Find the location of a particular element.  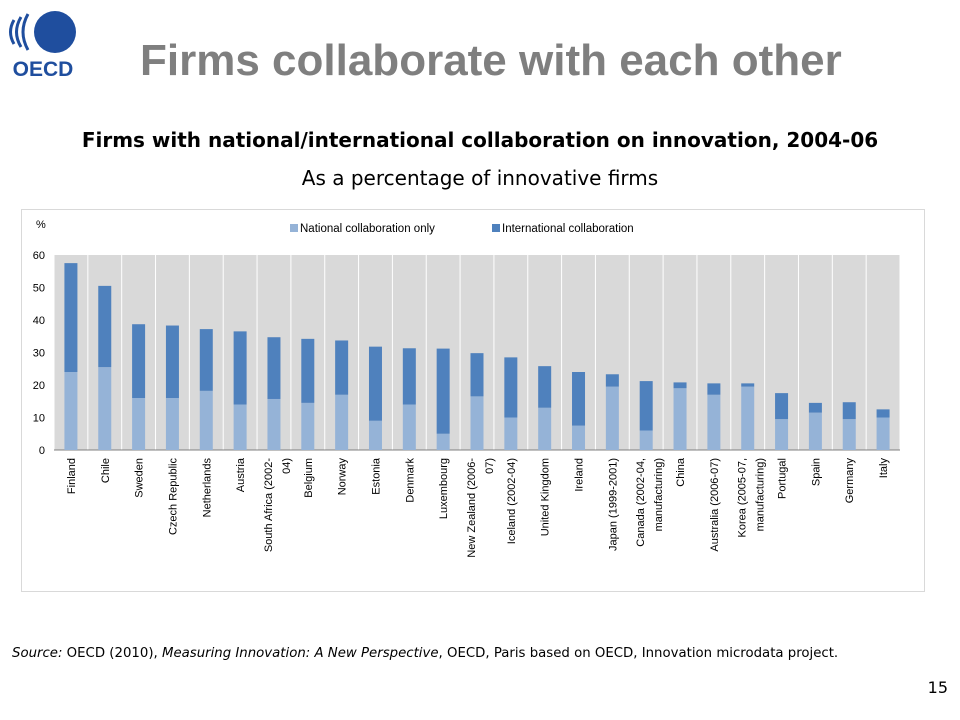

x-tick-label-line: Italy is located at coordinates (884, 468).